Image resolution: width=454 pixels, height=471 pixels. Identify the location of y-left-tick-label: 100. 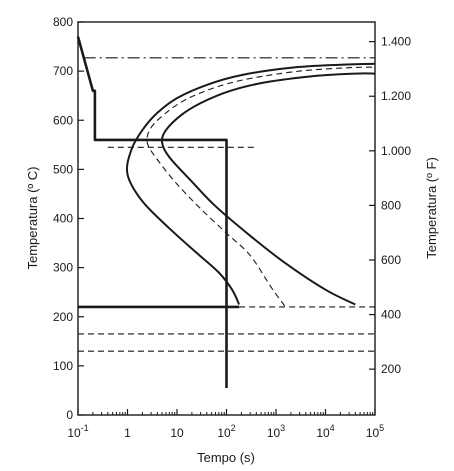
(63, 366).